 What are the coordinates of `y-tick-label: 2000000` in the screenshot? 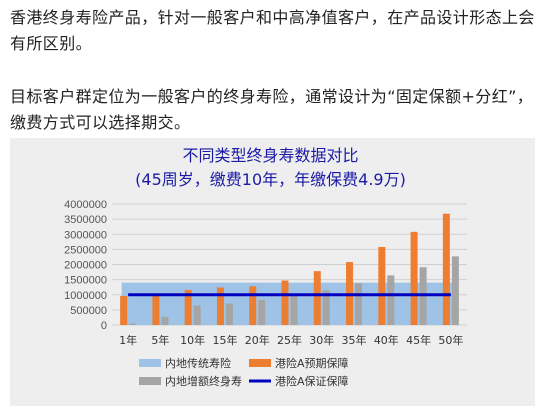 It's located at (85, 266).